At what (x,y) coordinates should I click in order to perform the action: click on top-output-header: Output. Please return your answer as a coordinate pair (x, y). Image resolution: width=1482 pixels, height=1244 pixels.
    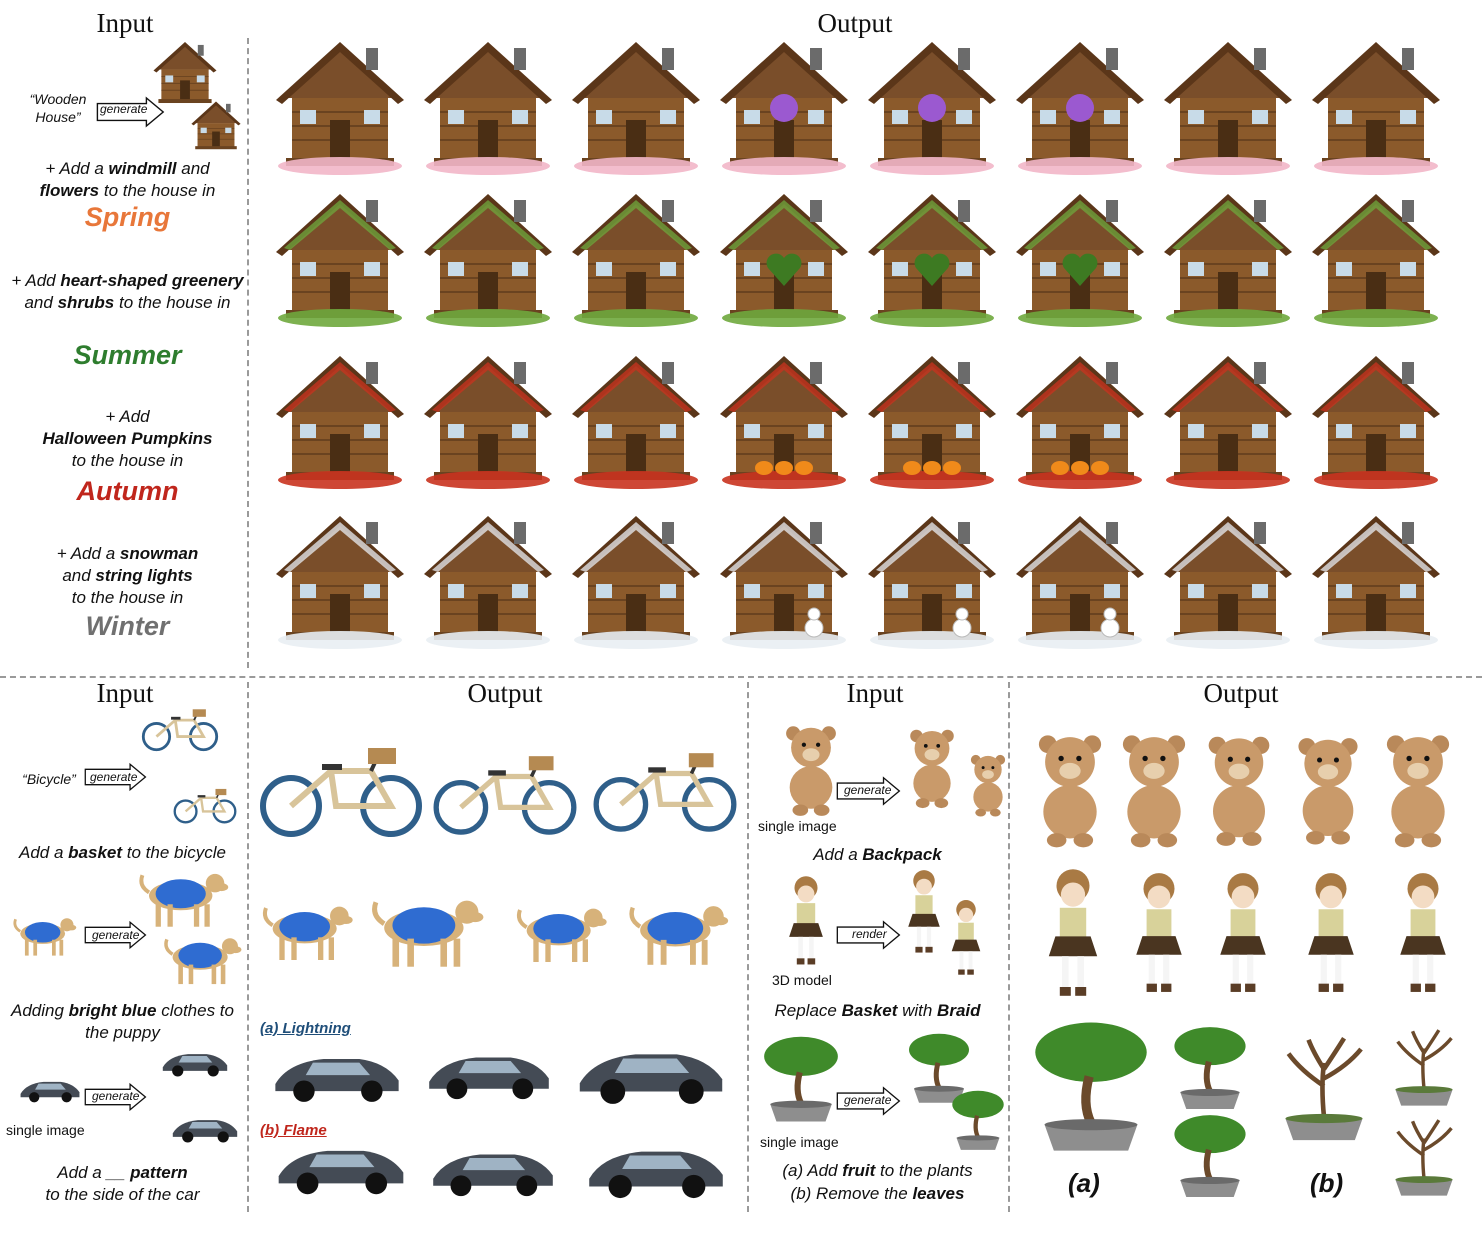
    Looking at the image, I should click on (855, 23).